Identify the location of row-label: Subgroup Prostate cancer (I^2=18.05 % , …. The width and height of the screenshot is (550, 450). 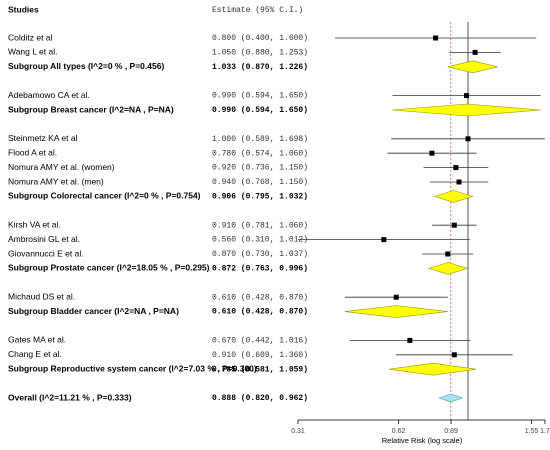
(109, 268).